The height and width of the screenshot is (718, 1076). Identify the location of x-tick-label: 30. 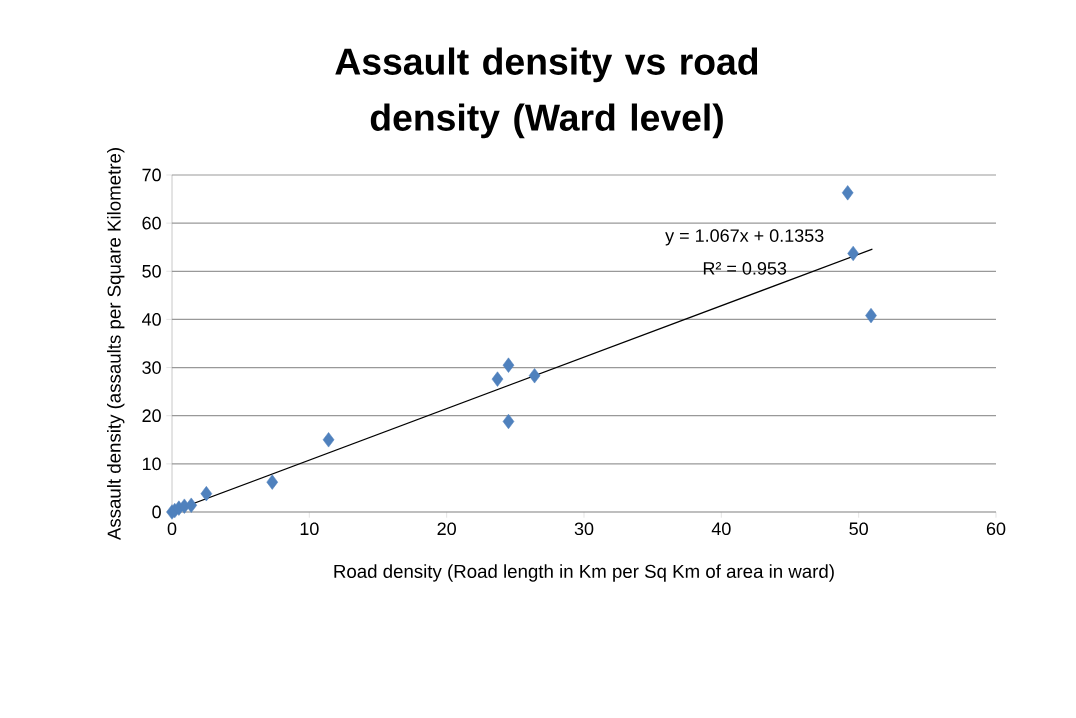
(584, 529).